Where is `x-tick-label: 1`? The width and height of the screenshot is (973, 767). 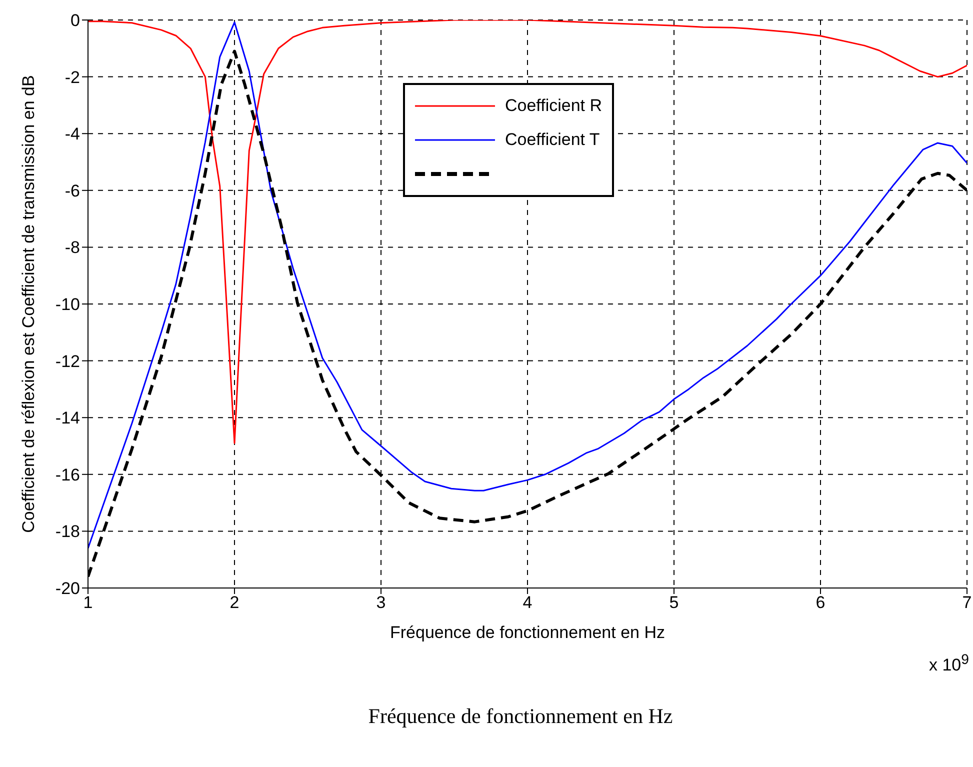 x-tick-label: 1 is located at coordinates (88, 602).